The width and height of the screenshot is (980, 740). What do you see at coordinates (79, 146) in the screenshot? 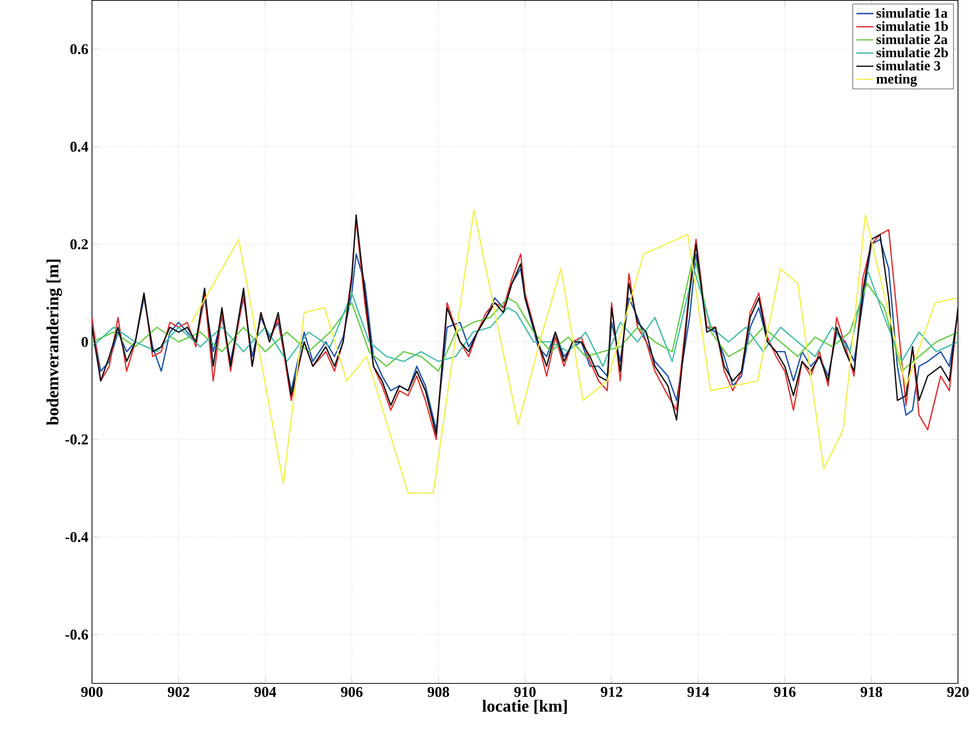
I see `y-tick-label: 0.4` at bounding box center [79, 146].